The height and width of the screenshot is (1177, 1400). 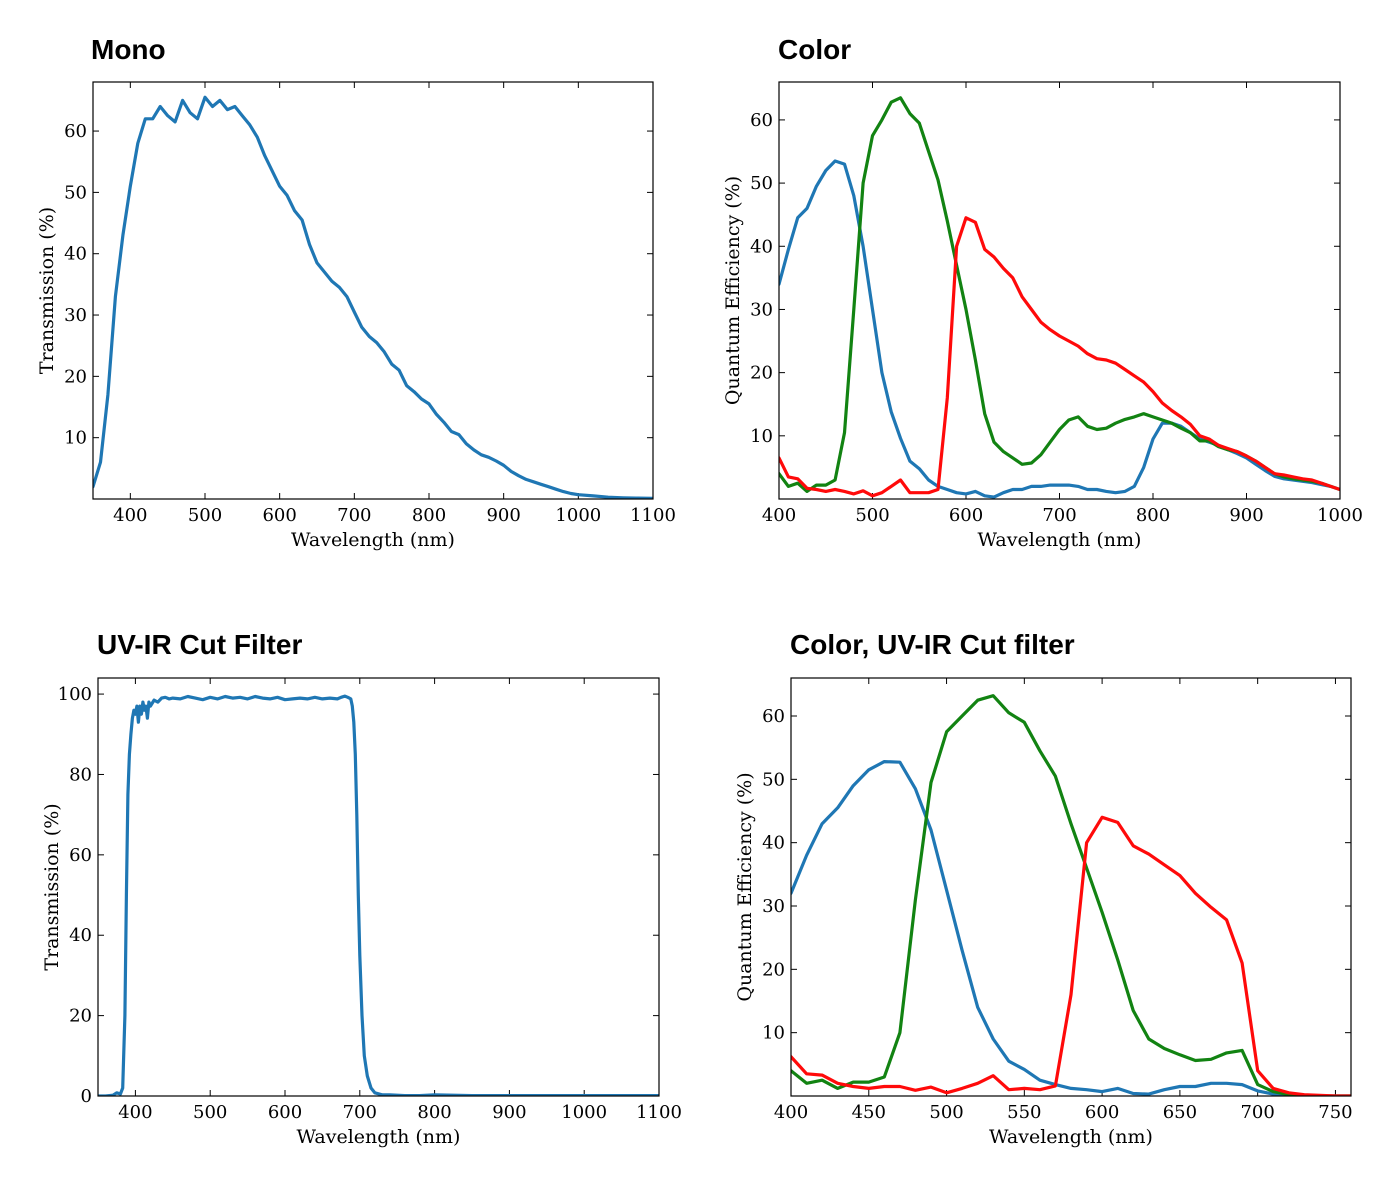 I want to click on color-uvir-xtick-label: 400, so click(x=791, y=1112).